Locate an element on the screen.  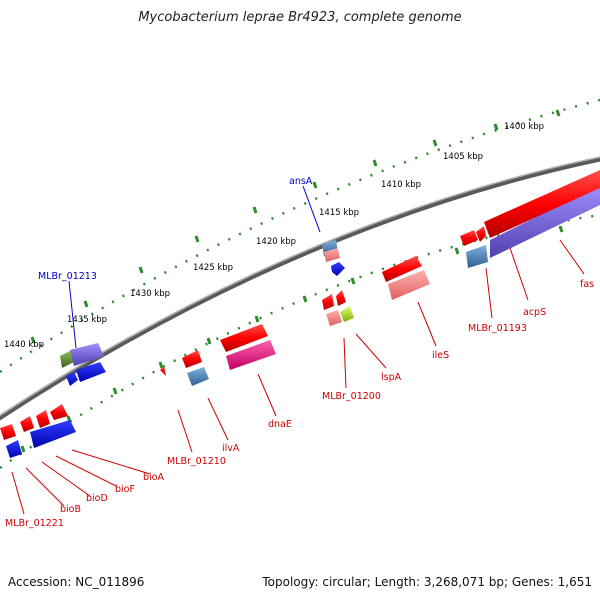
scale-label-1435: 1435 kbp is located at coordinates (87, 320).